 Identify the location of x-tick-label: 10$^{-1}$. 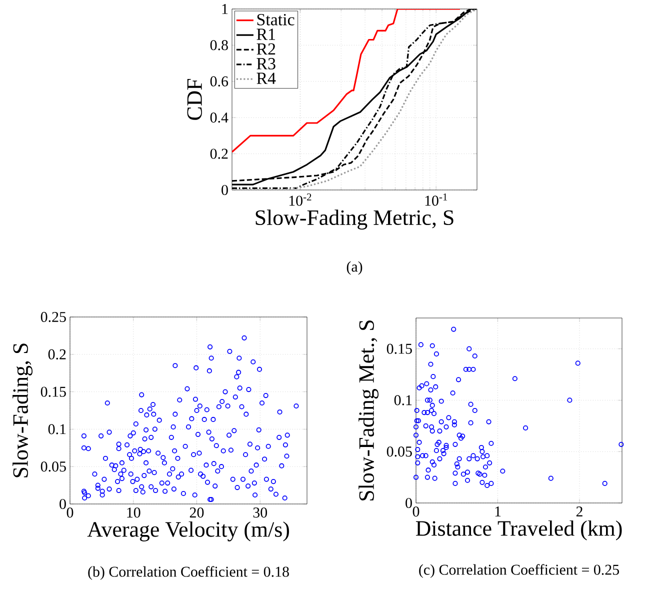
(436, 200).